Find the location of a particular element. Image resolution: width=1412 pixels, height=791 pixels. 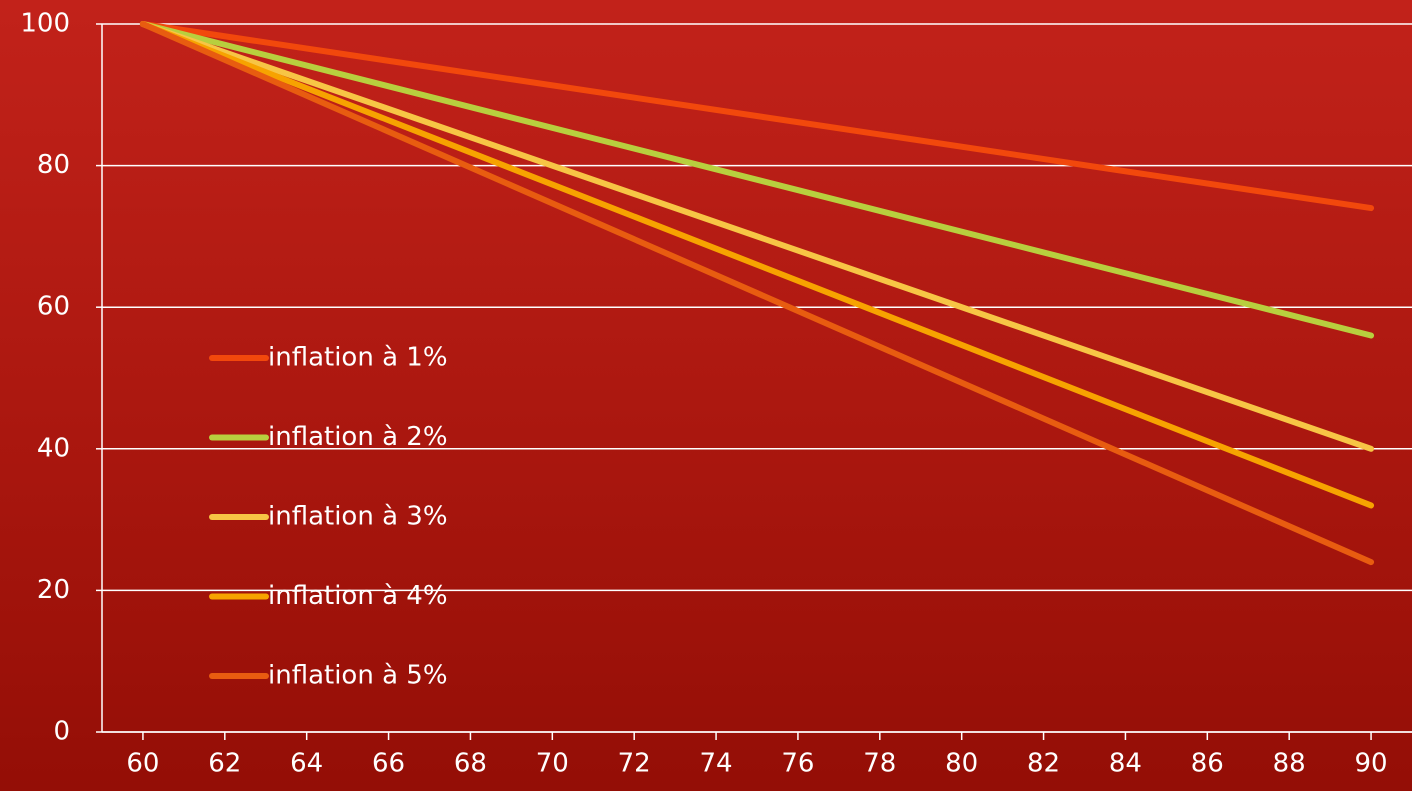

legend-label: inflation à 4% is located at coordinates (358, 596).